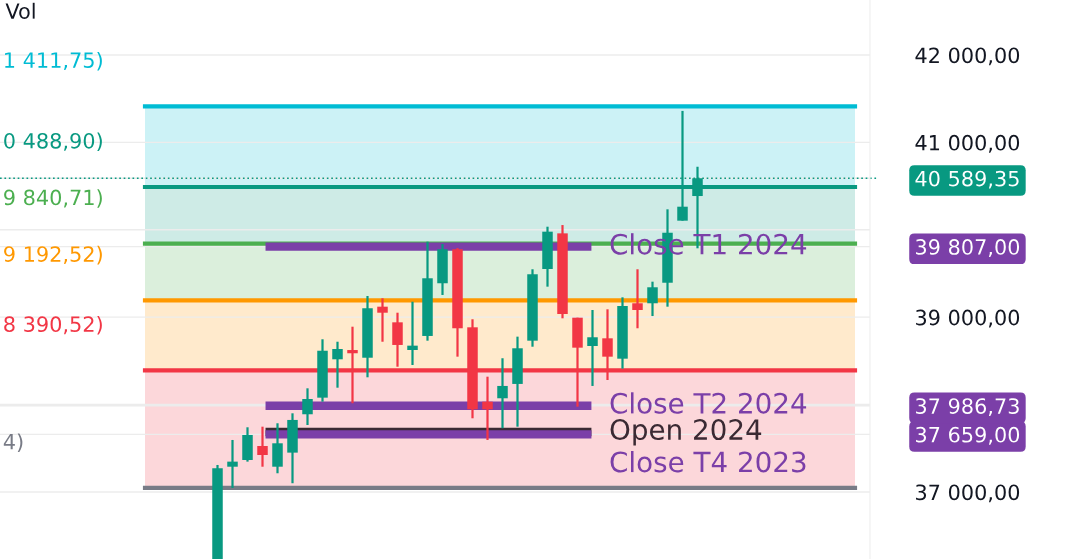 Image resolution: width=1080 pixels, height=559 pixels. I want to click on band-label: 1 411,75), so click(53, 61).